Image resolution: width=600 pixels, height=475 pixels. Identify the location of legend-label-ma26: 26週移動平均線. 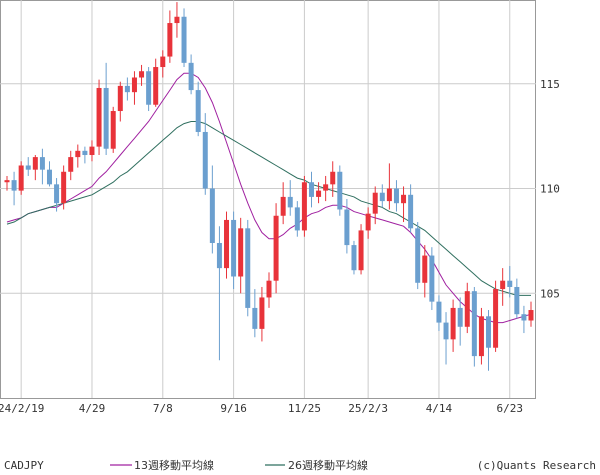
(328, 465).